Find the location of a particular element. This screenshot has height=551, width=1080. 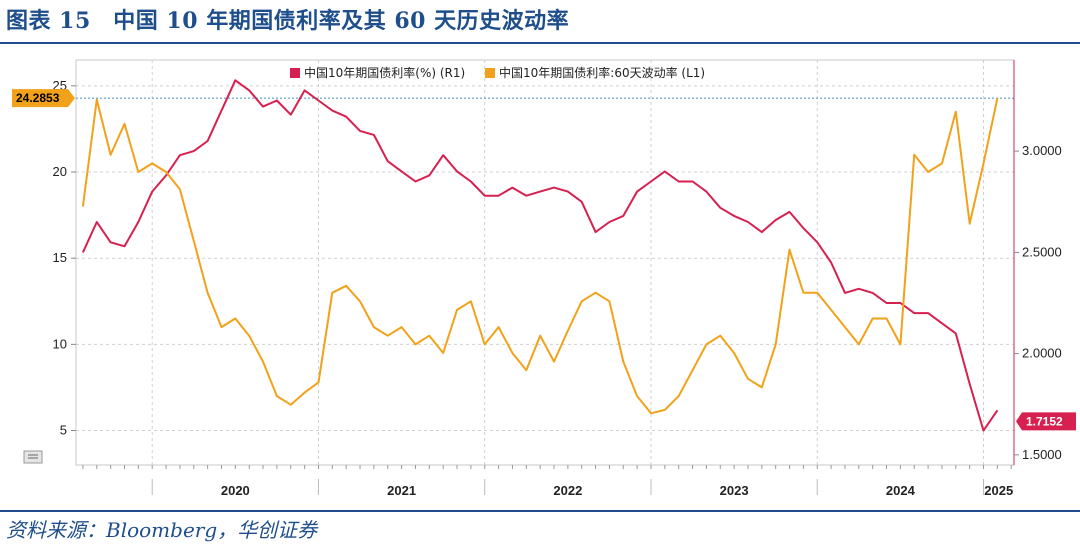

x-year-label: 2022 is located at coordinates (567, 490).